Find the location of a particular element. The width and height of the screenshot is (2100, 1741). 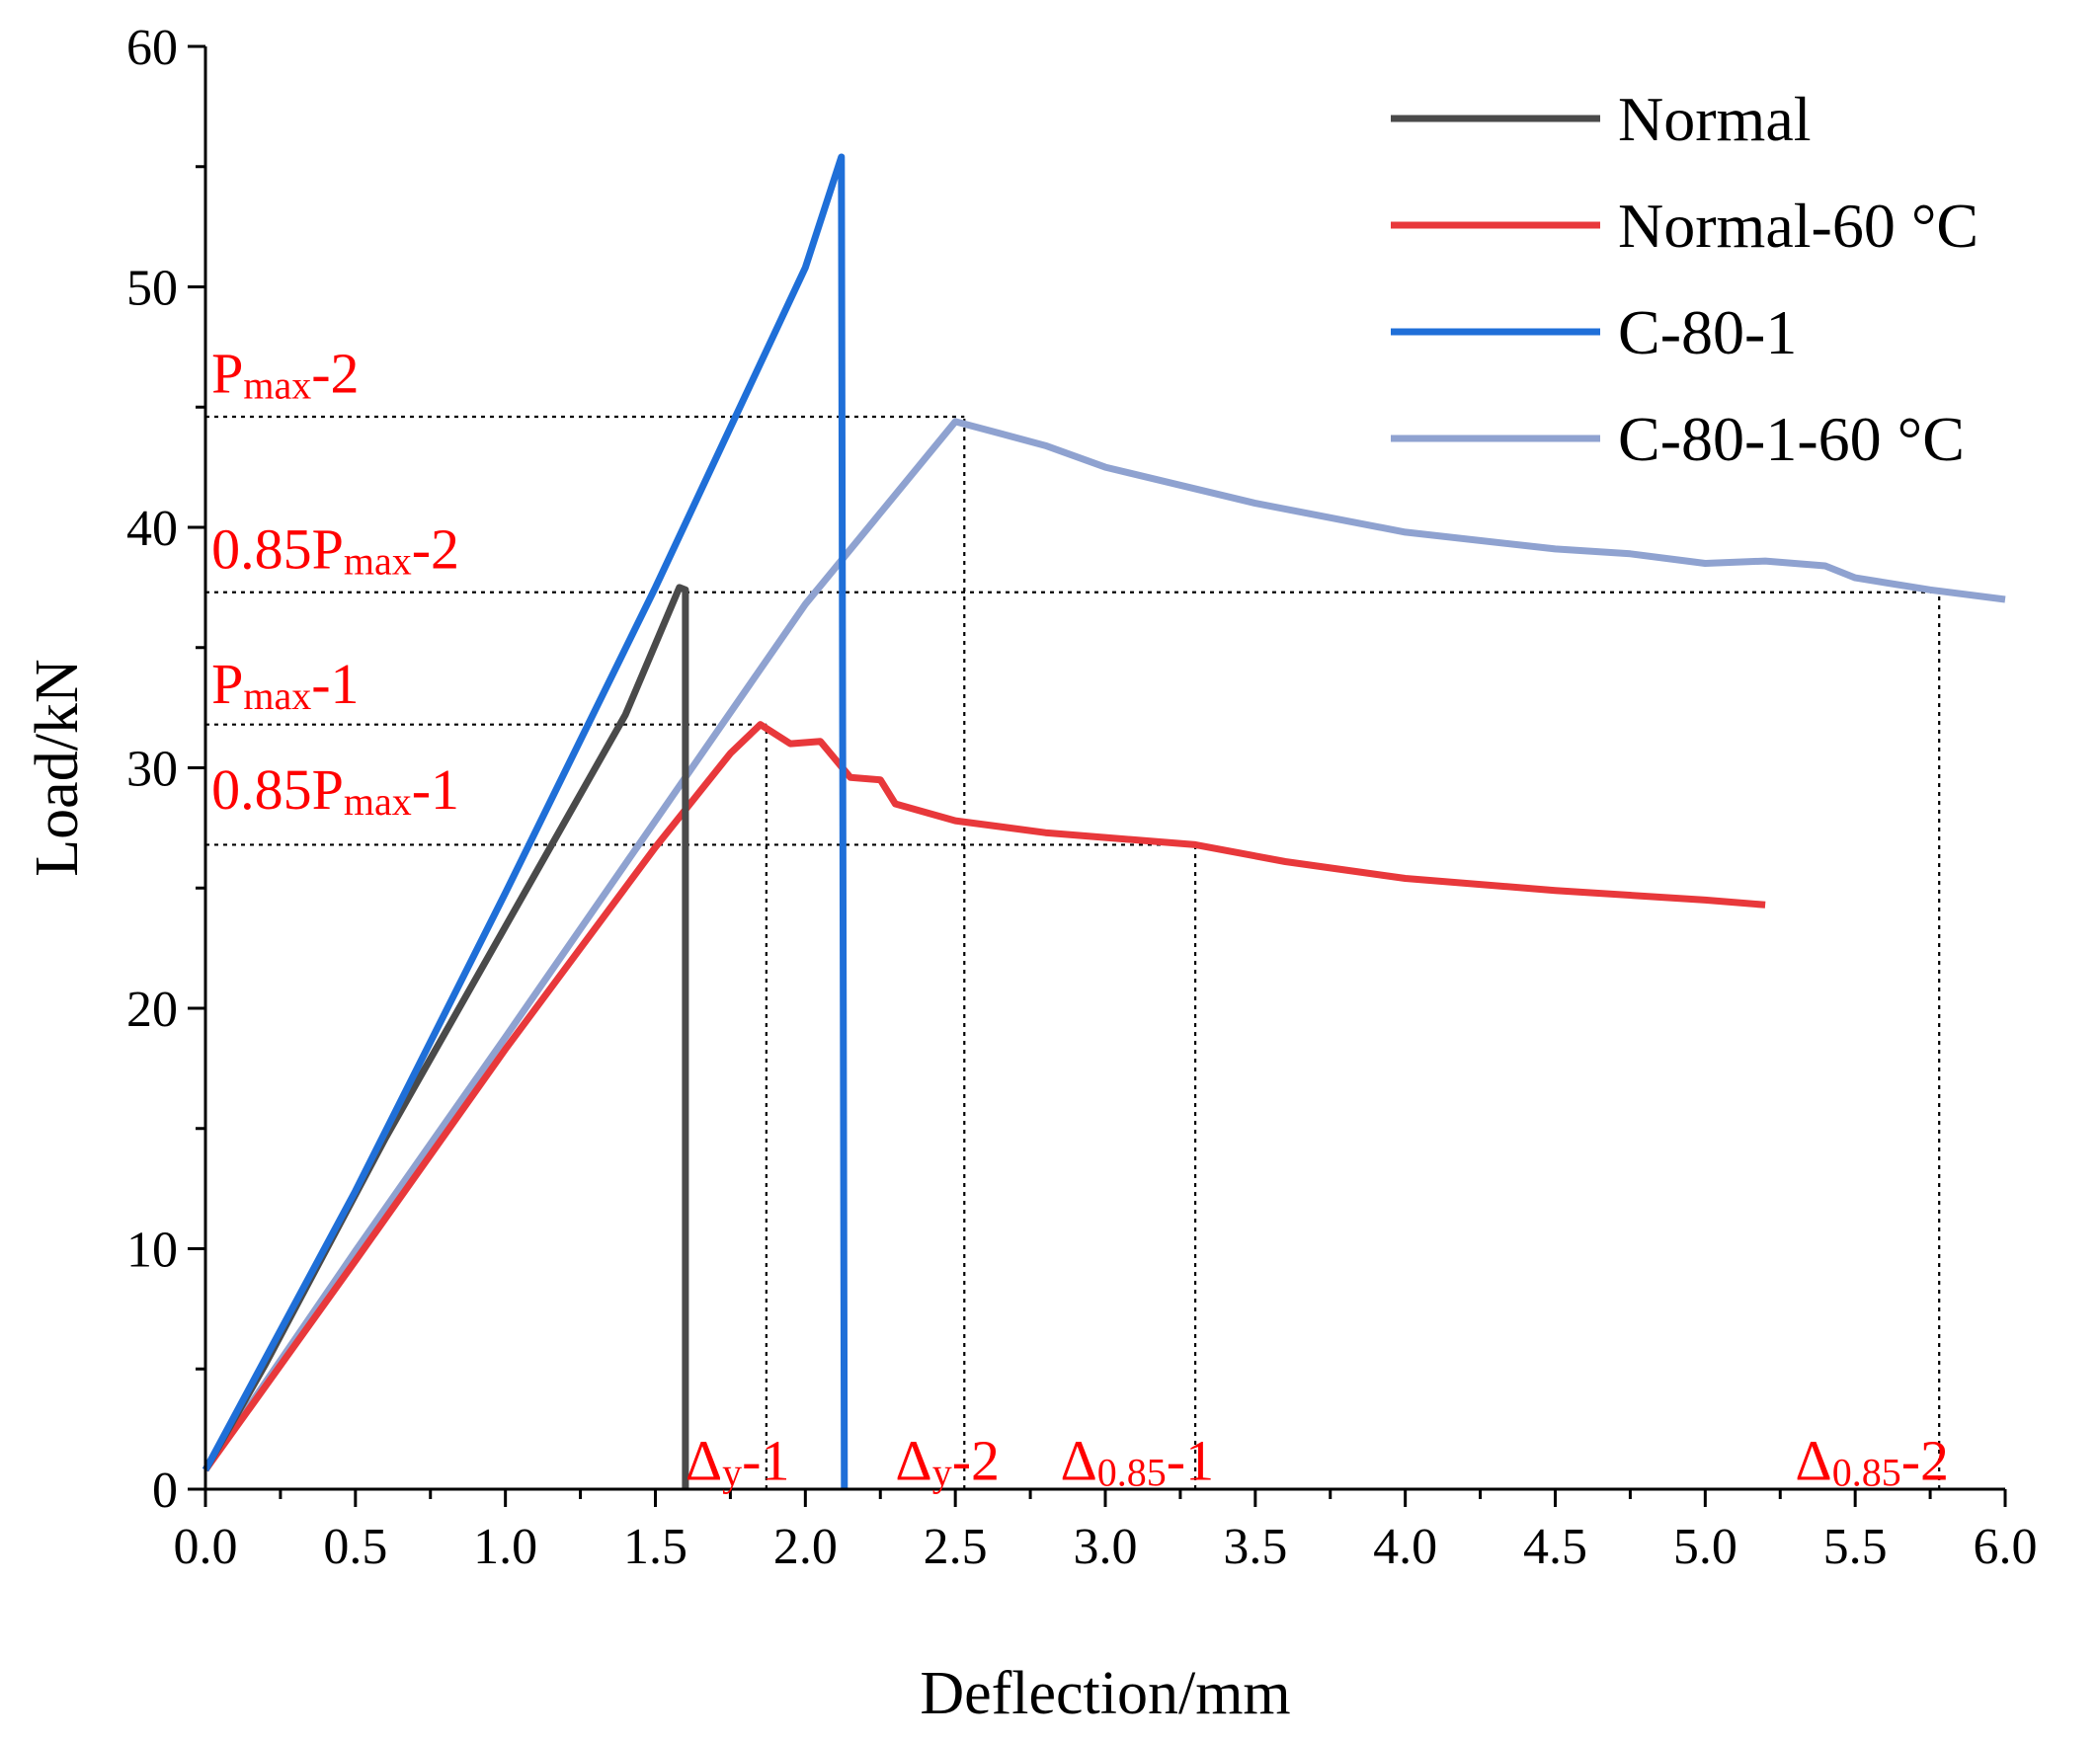

x-ticks: 0.0 0.5 1.0 1.5 2.0 2.5 3.0 3.5 4.0 4.5 5.0 5.5 6.0 is located at coordinates (1106, 1532).